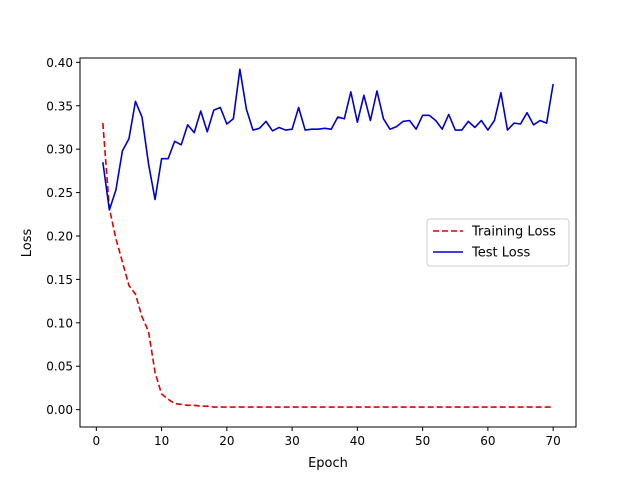 This screenshot has height=480, width=640. What do you see at coordinates (291, 441) in the screenshot?
I see `x-tick-label: 30` at bounding box center [291, 441].